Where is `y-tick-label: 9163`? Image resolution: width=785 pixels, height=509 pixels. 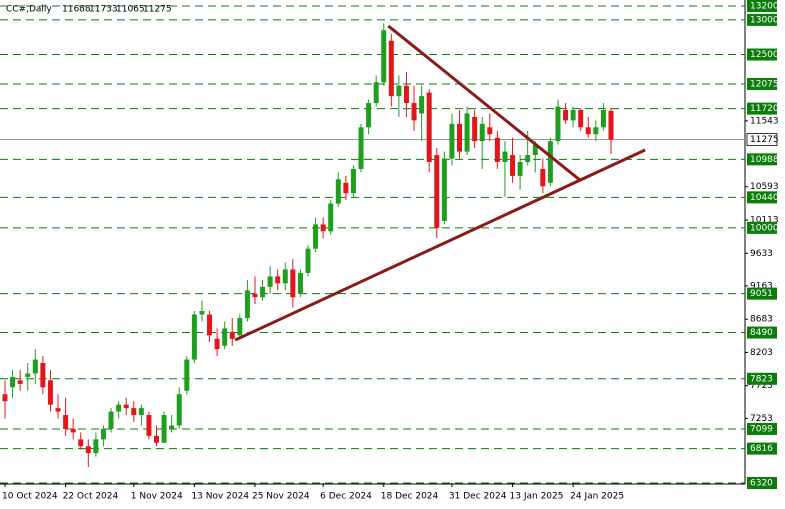
y-tick-label: 9163 is located at coordinates (761, 286).